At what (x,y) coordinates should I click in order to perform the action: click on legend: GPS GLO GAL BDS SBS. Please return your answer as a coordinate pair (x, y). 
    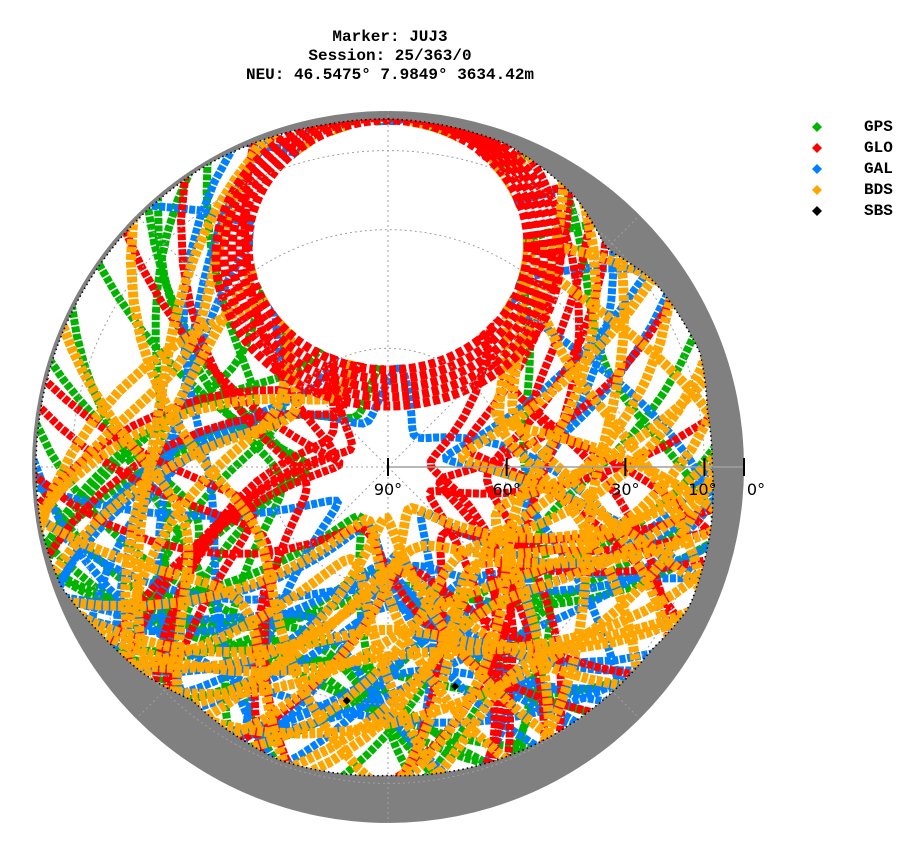
    Looking at the image, I should click on (849, 168).